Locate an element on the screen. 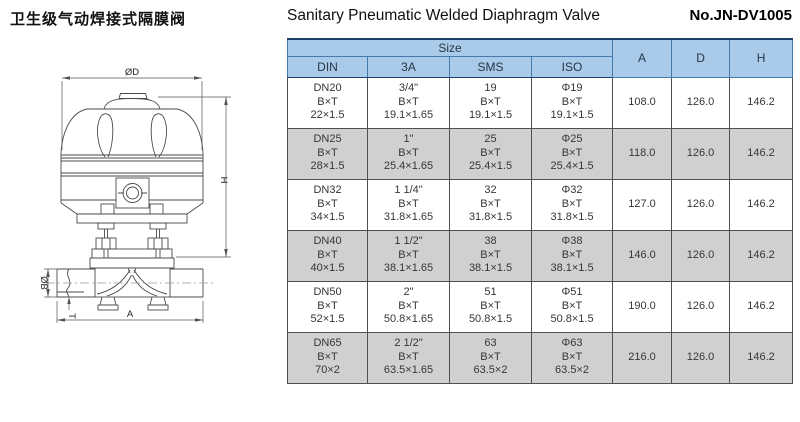 The height and width of the screenshot is (422, 800). col-header-3a: 3A is located at coordinates (408, 66).